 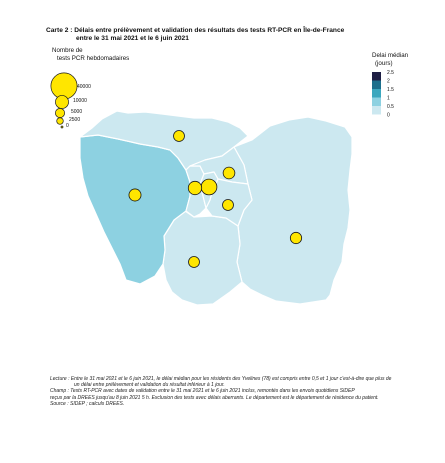 What do you see at coordinates (388, 81) in the screenshot?
I see `delay-legend-break-2: 2` at bounding box center [388, 81].